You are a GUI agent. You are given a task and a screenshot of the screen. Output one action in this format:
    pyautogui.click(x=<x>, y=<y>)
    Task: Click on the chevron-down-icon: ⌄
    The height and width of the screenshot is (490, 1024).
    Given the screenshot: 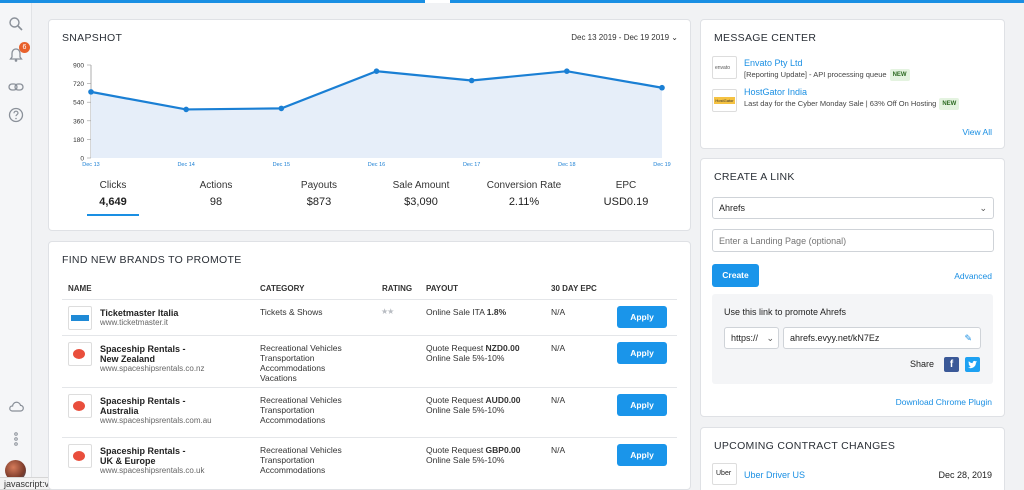 What is the action you would take?
    pyautogui.click(x=770, y=338)
    